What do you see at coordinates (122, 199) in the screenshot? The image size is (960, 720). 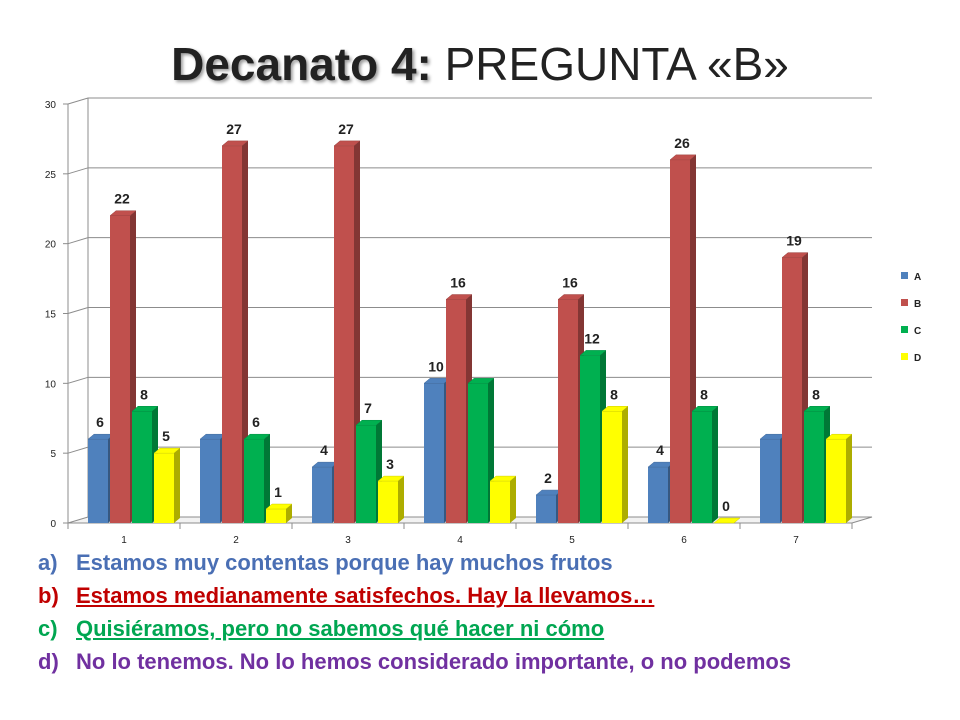 I see `data-label: 22` at bounding box center [122, 199].